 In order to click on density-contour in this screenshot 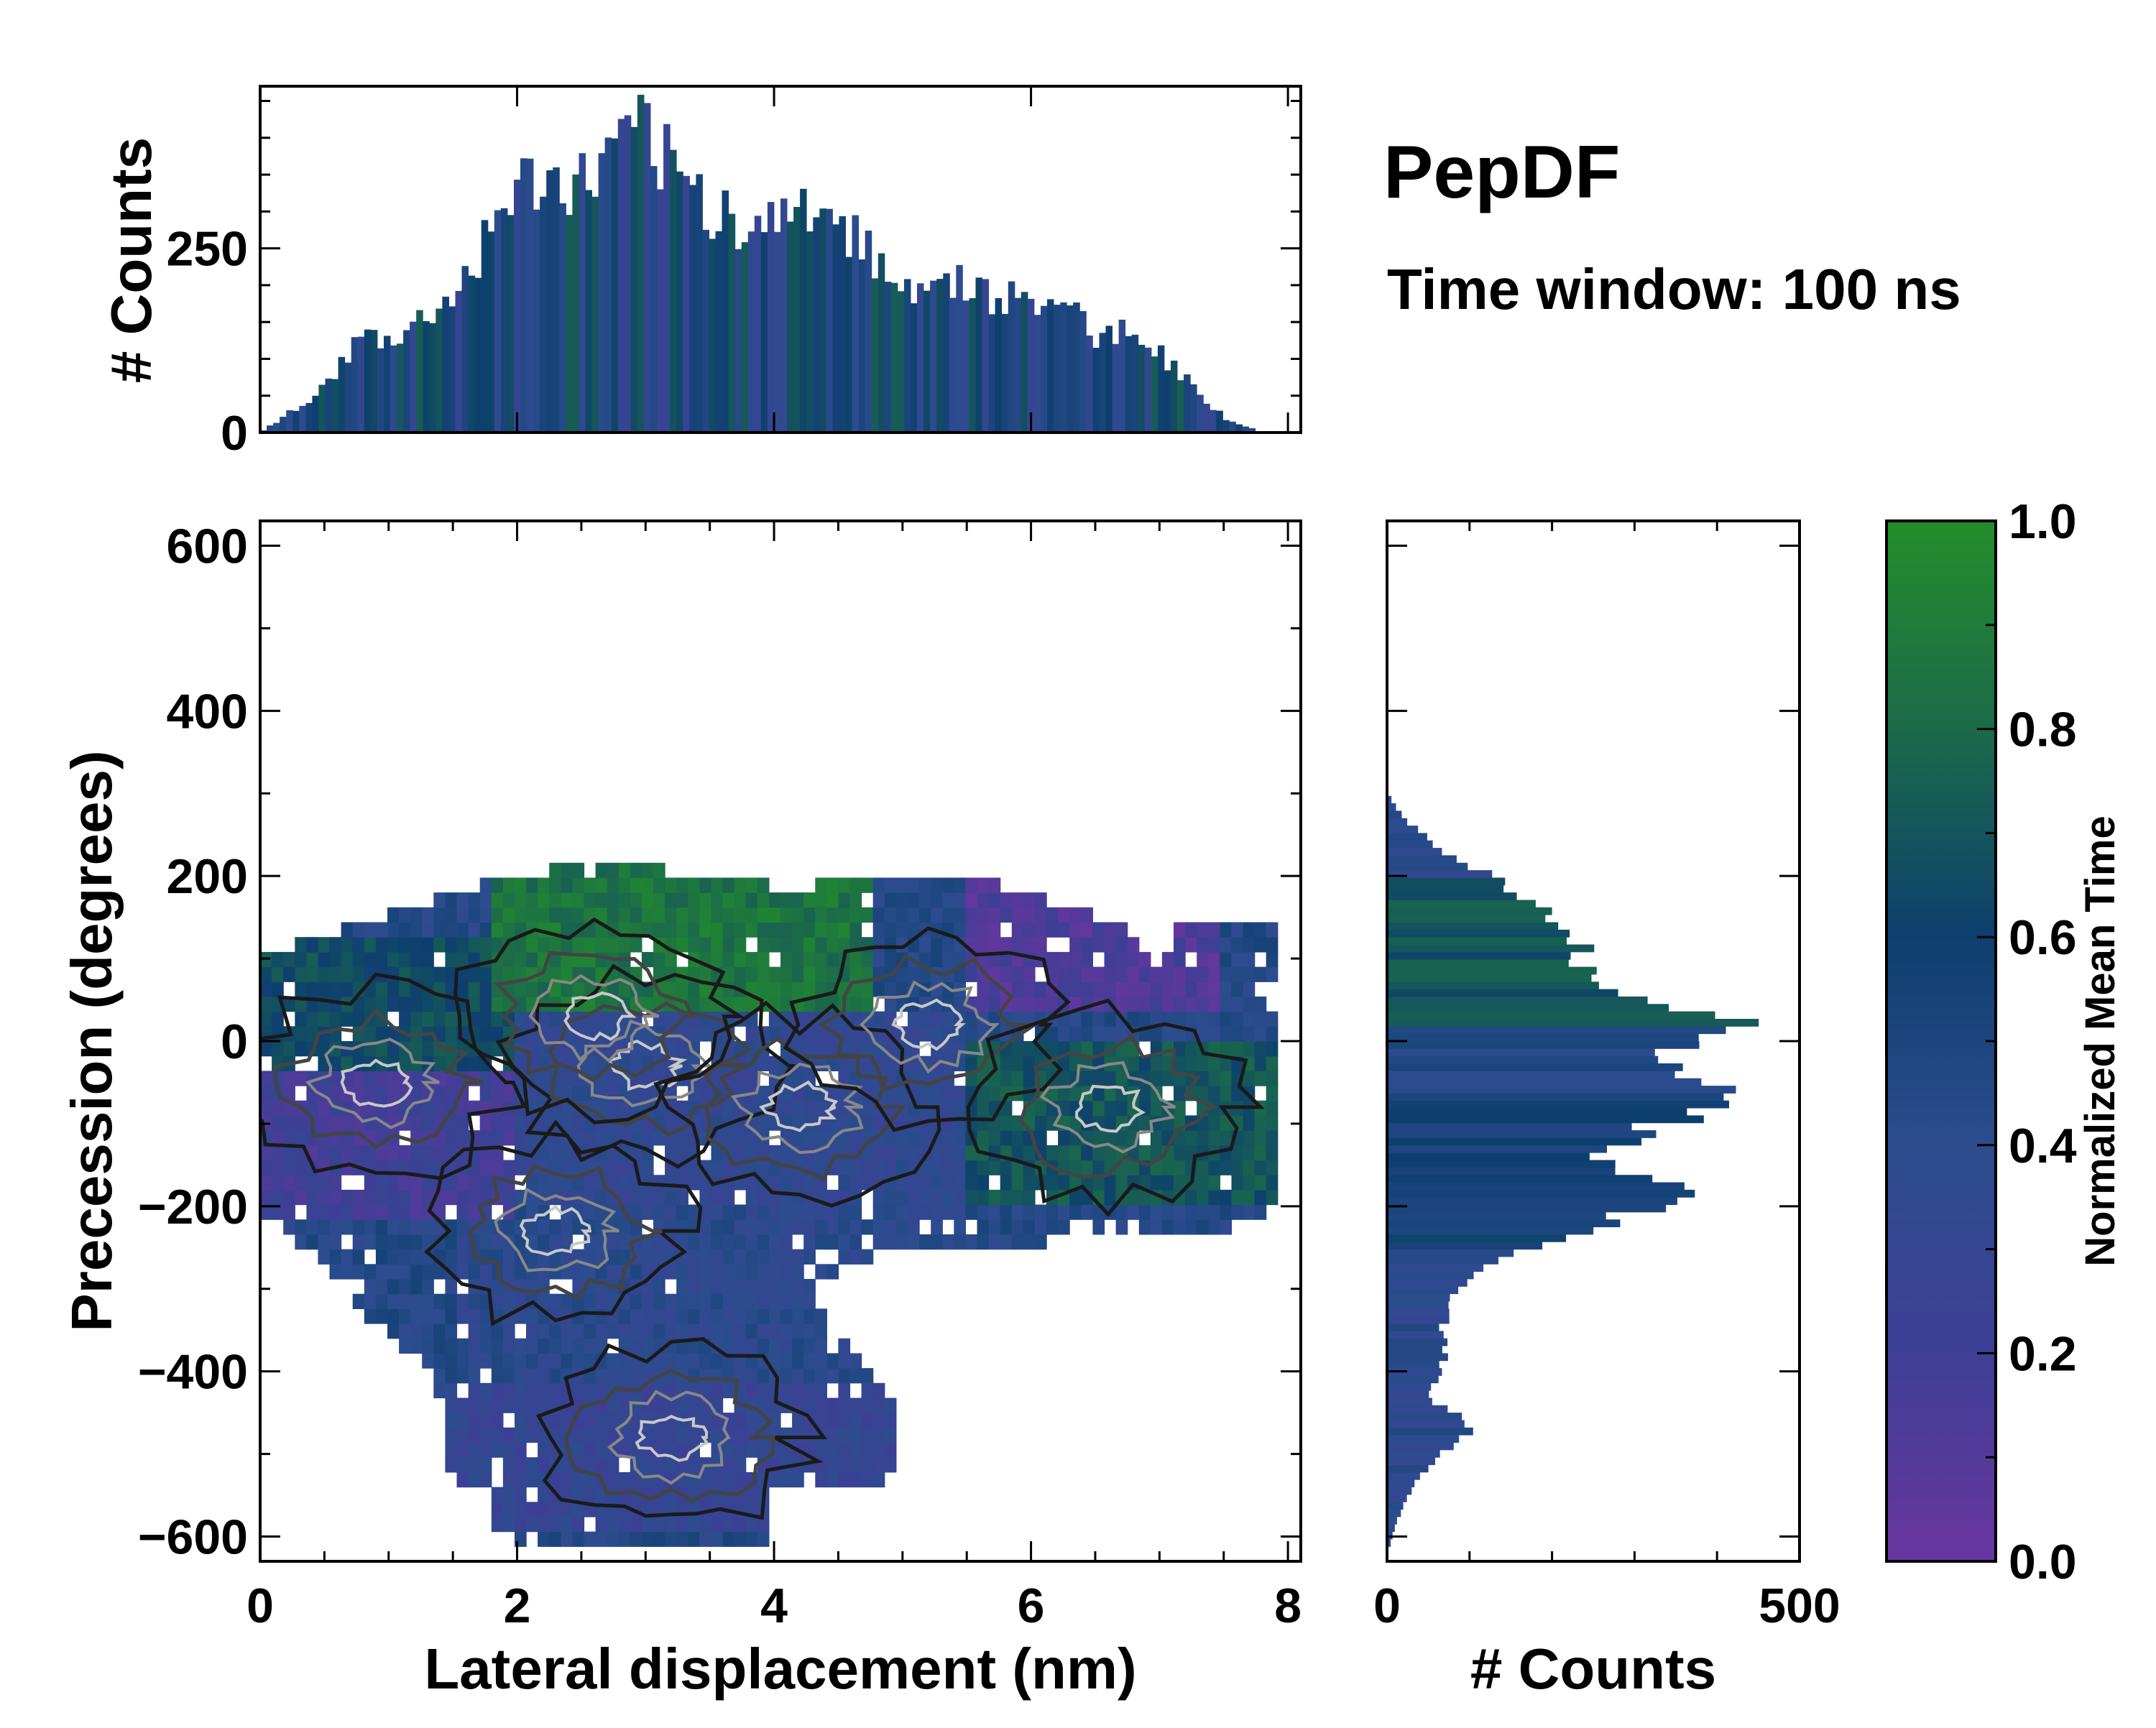, I will do `click(930, 1027)`.